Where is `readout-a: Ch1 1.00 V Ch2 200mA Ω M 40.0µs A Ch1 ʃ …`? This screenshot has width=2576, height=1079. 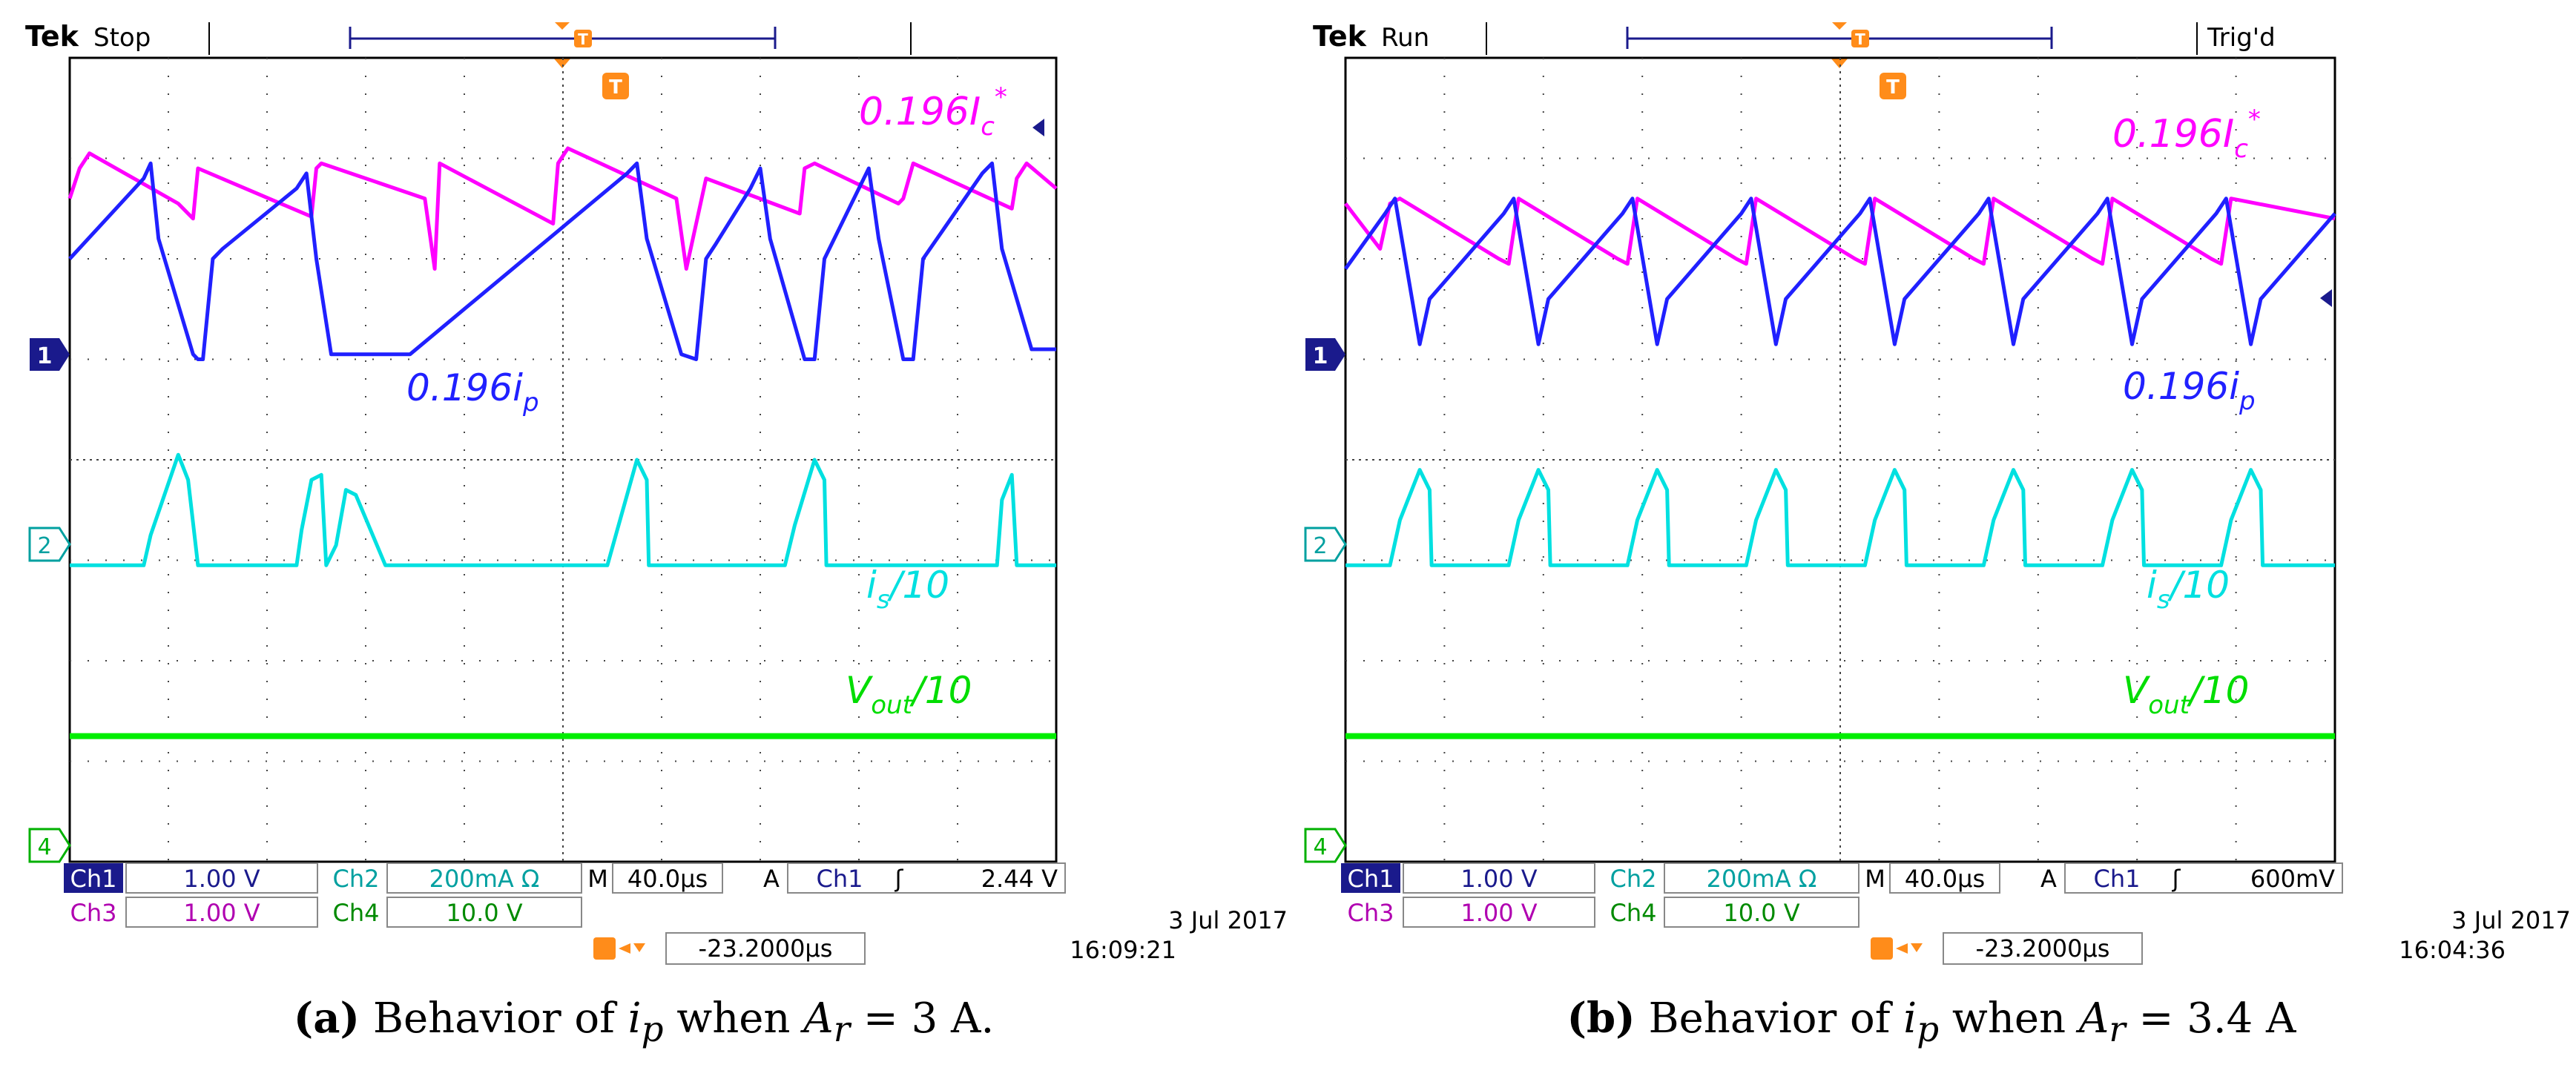 readout-a: Ch1 1.00 V Ch2 200mA Ω M 40.0µs A Ch1 ʃ … is located at coordinates (676, 913).